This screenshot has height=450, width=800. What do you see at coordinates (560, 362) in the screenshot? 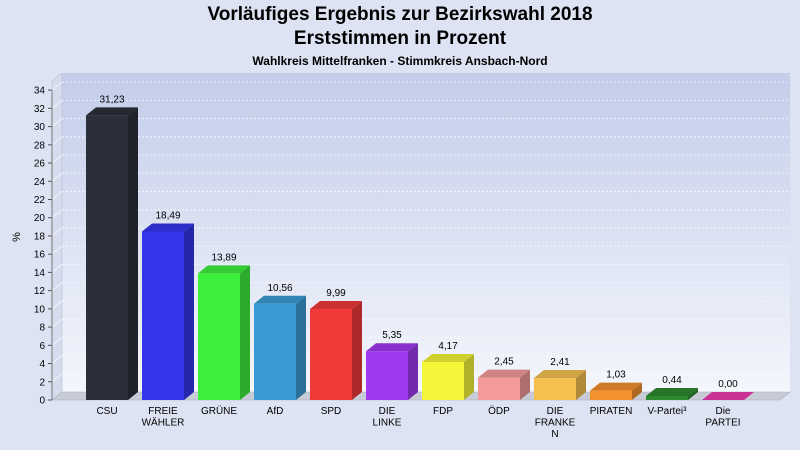
I see `value-label: 2,41` at bounding box center [560, 362].